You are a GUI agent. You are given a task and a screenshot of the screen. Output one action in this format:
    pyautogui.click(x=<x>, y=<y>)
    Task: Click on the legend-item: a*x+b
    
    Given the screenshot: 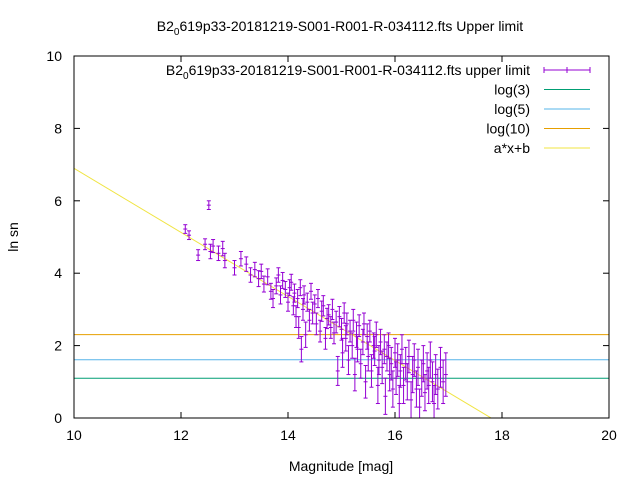 What is the action you would take?
    pyautogui.click(x=542, y=148)
    